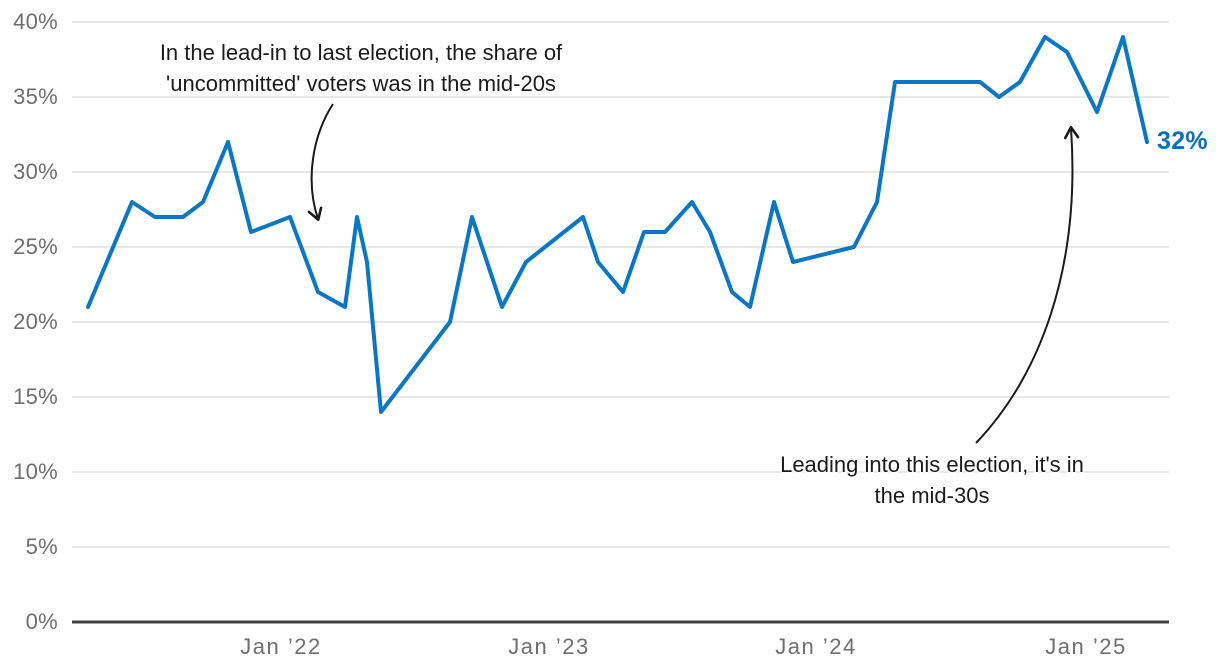 The width and height of the screenshot is (1220, 668). I want to click on x-axis-label: Jan ’25, so click(1086, 646).